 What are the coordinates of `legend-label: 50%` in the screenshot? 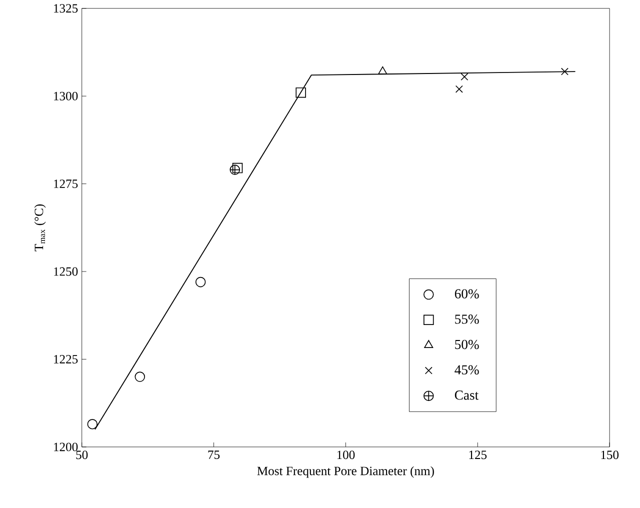 It's located at (467, 345).